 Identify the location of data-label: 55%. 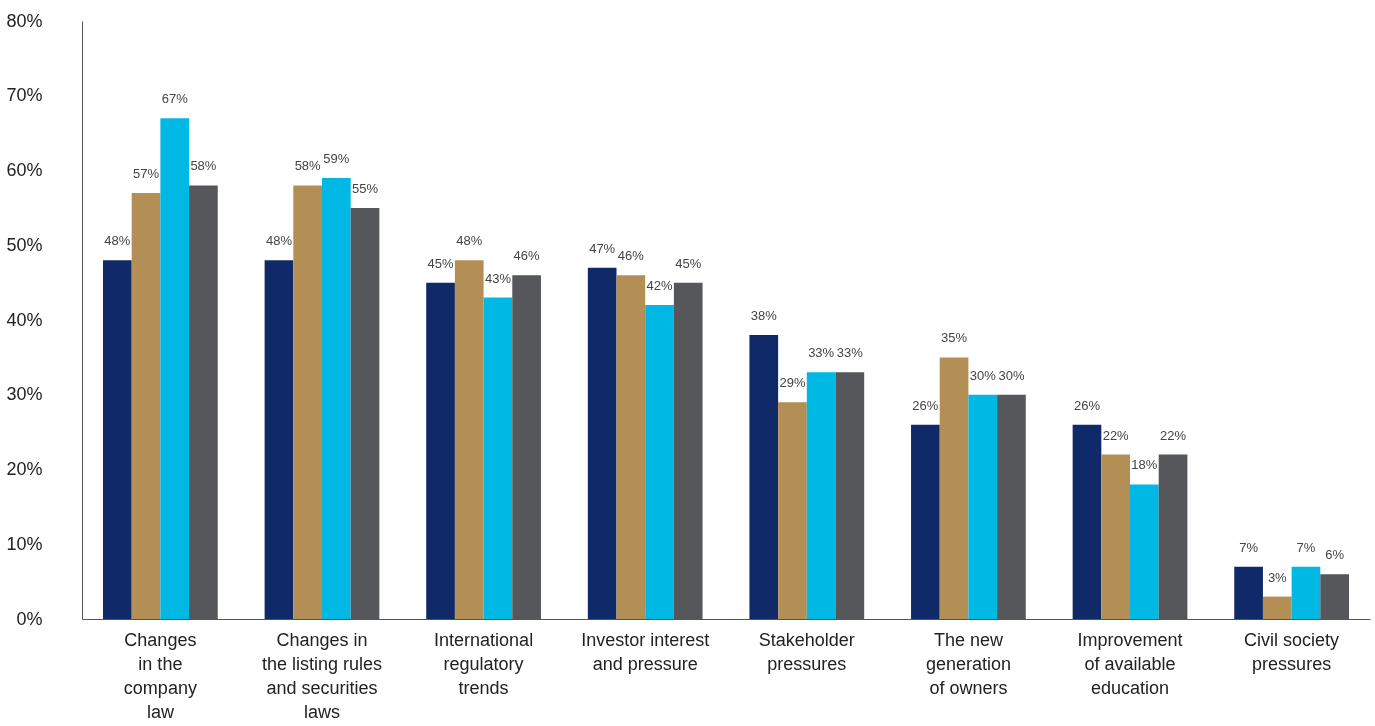
(365, 188).